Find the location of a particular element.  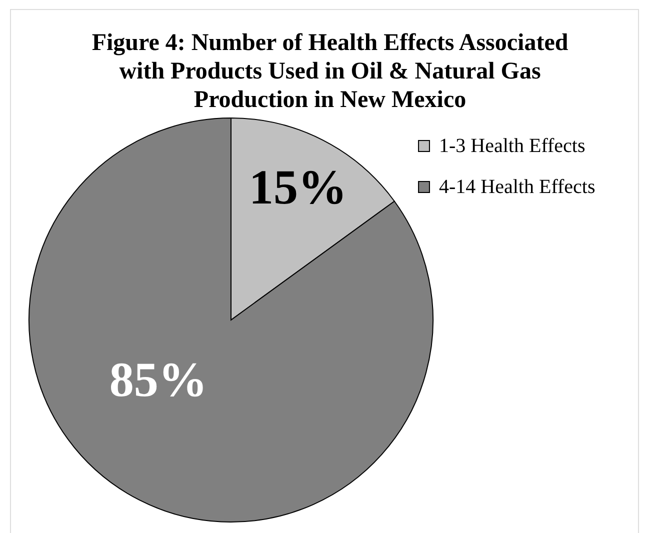

legend-label: 1-3 Health Effects is located at coordinates (512, 146).